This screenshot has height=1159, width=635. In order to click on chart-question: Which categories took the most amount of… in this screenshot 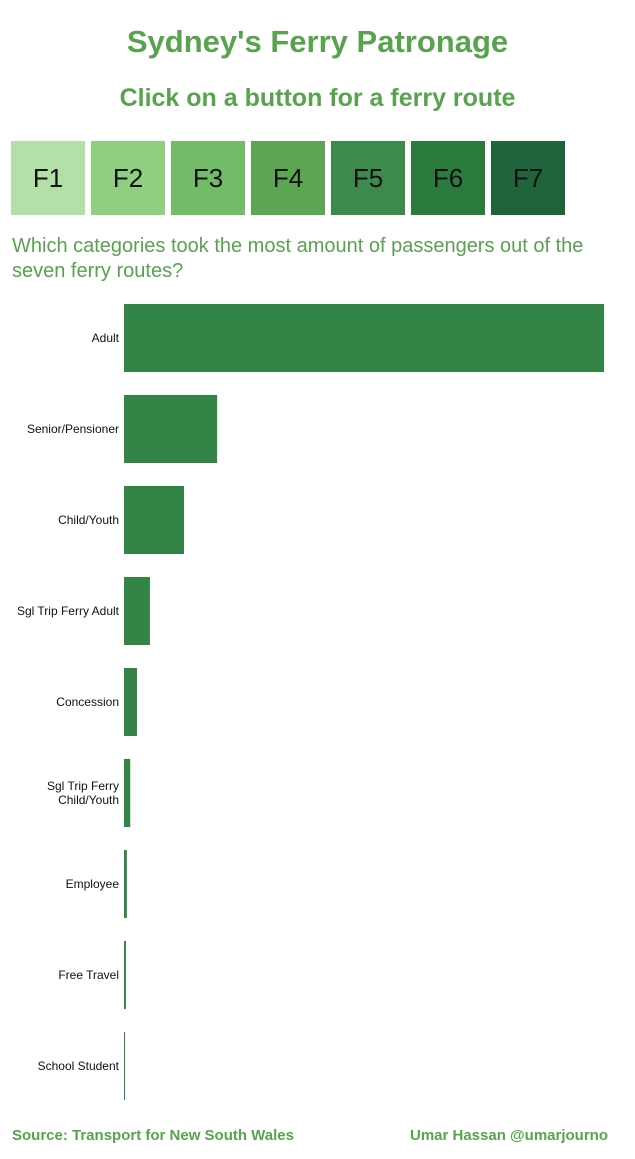, I will do `click(298, 258)`.